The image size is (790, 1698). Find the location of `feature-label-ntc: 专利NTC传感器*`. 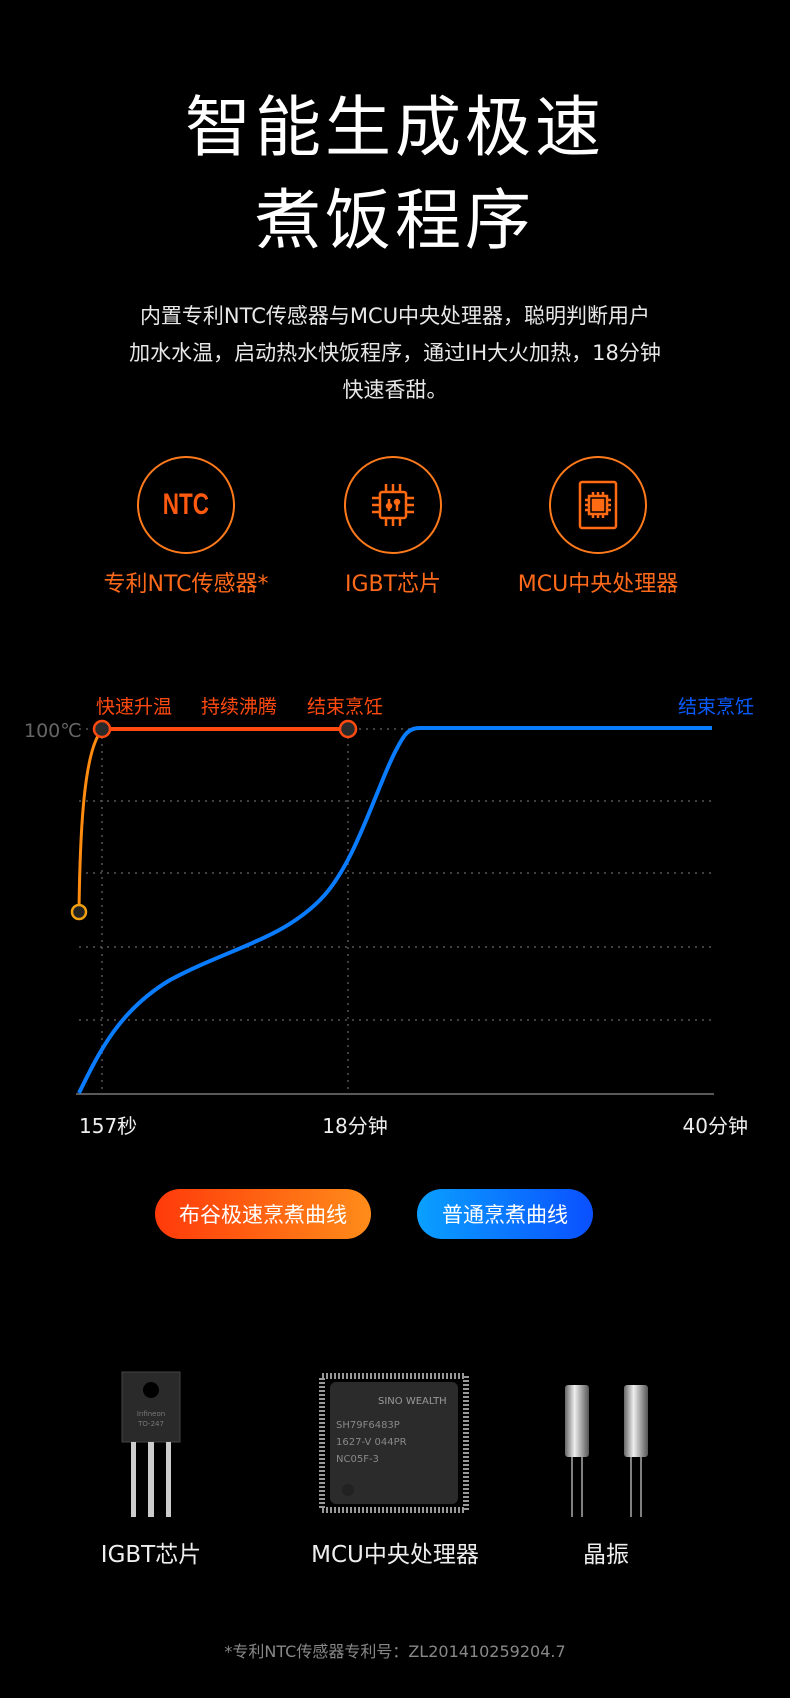

feature-label-ntc: 专利NTC传感器* is located at coordinates (186, 584).